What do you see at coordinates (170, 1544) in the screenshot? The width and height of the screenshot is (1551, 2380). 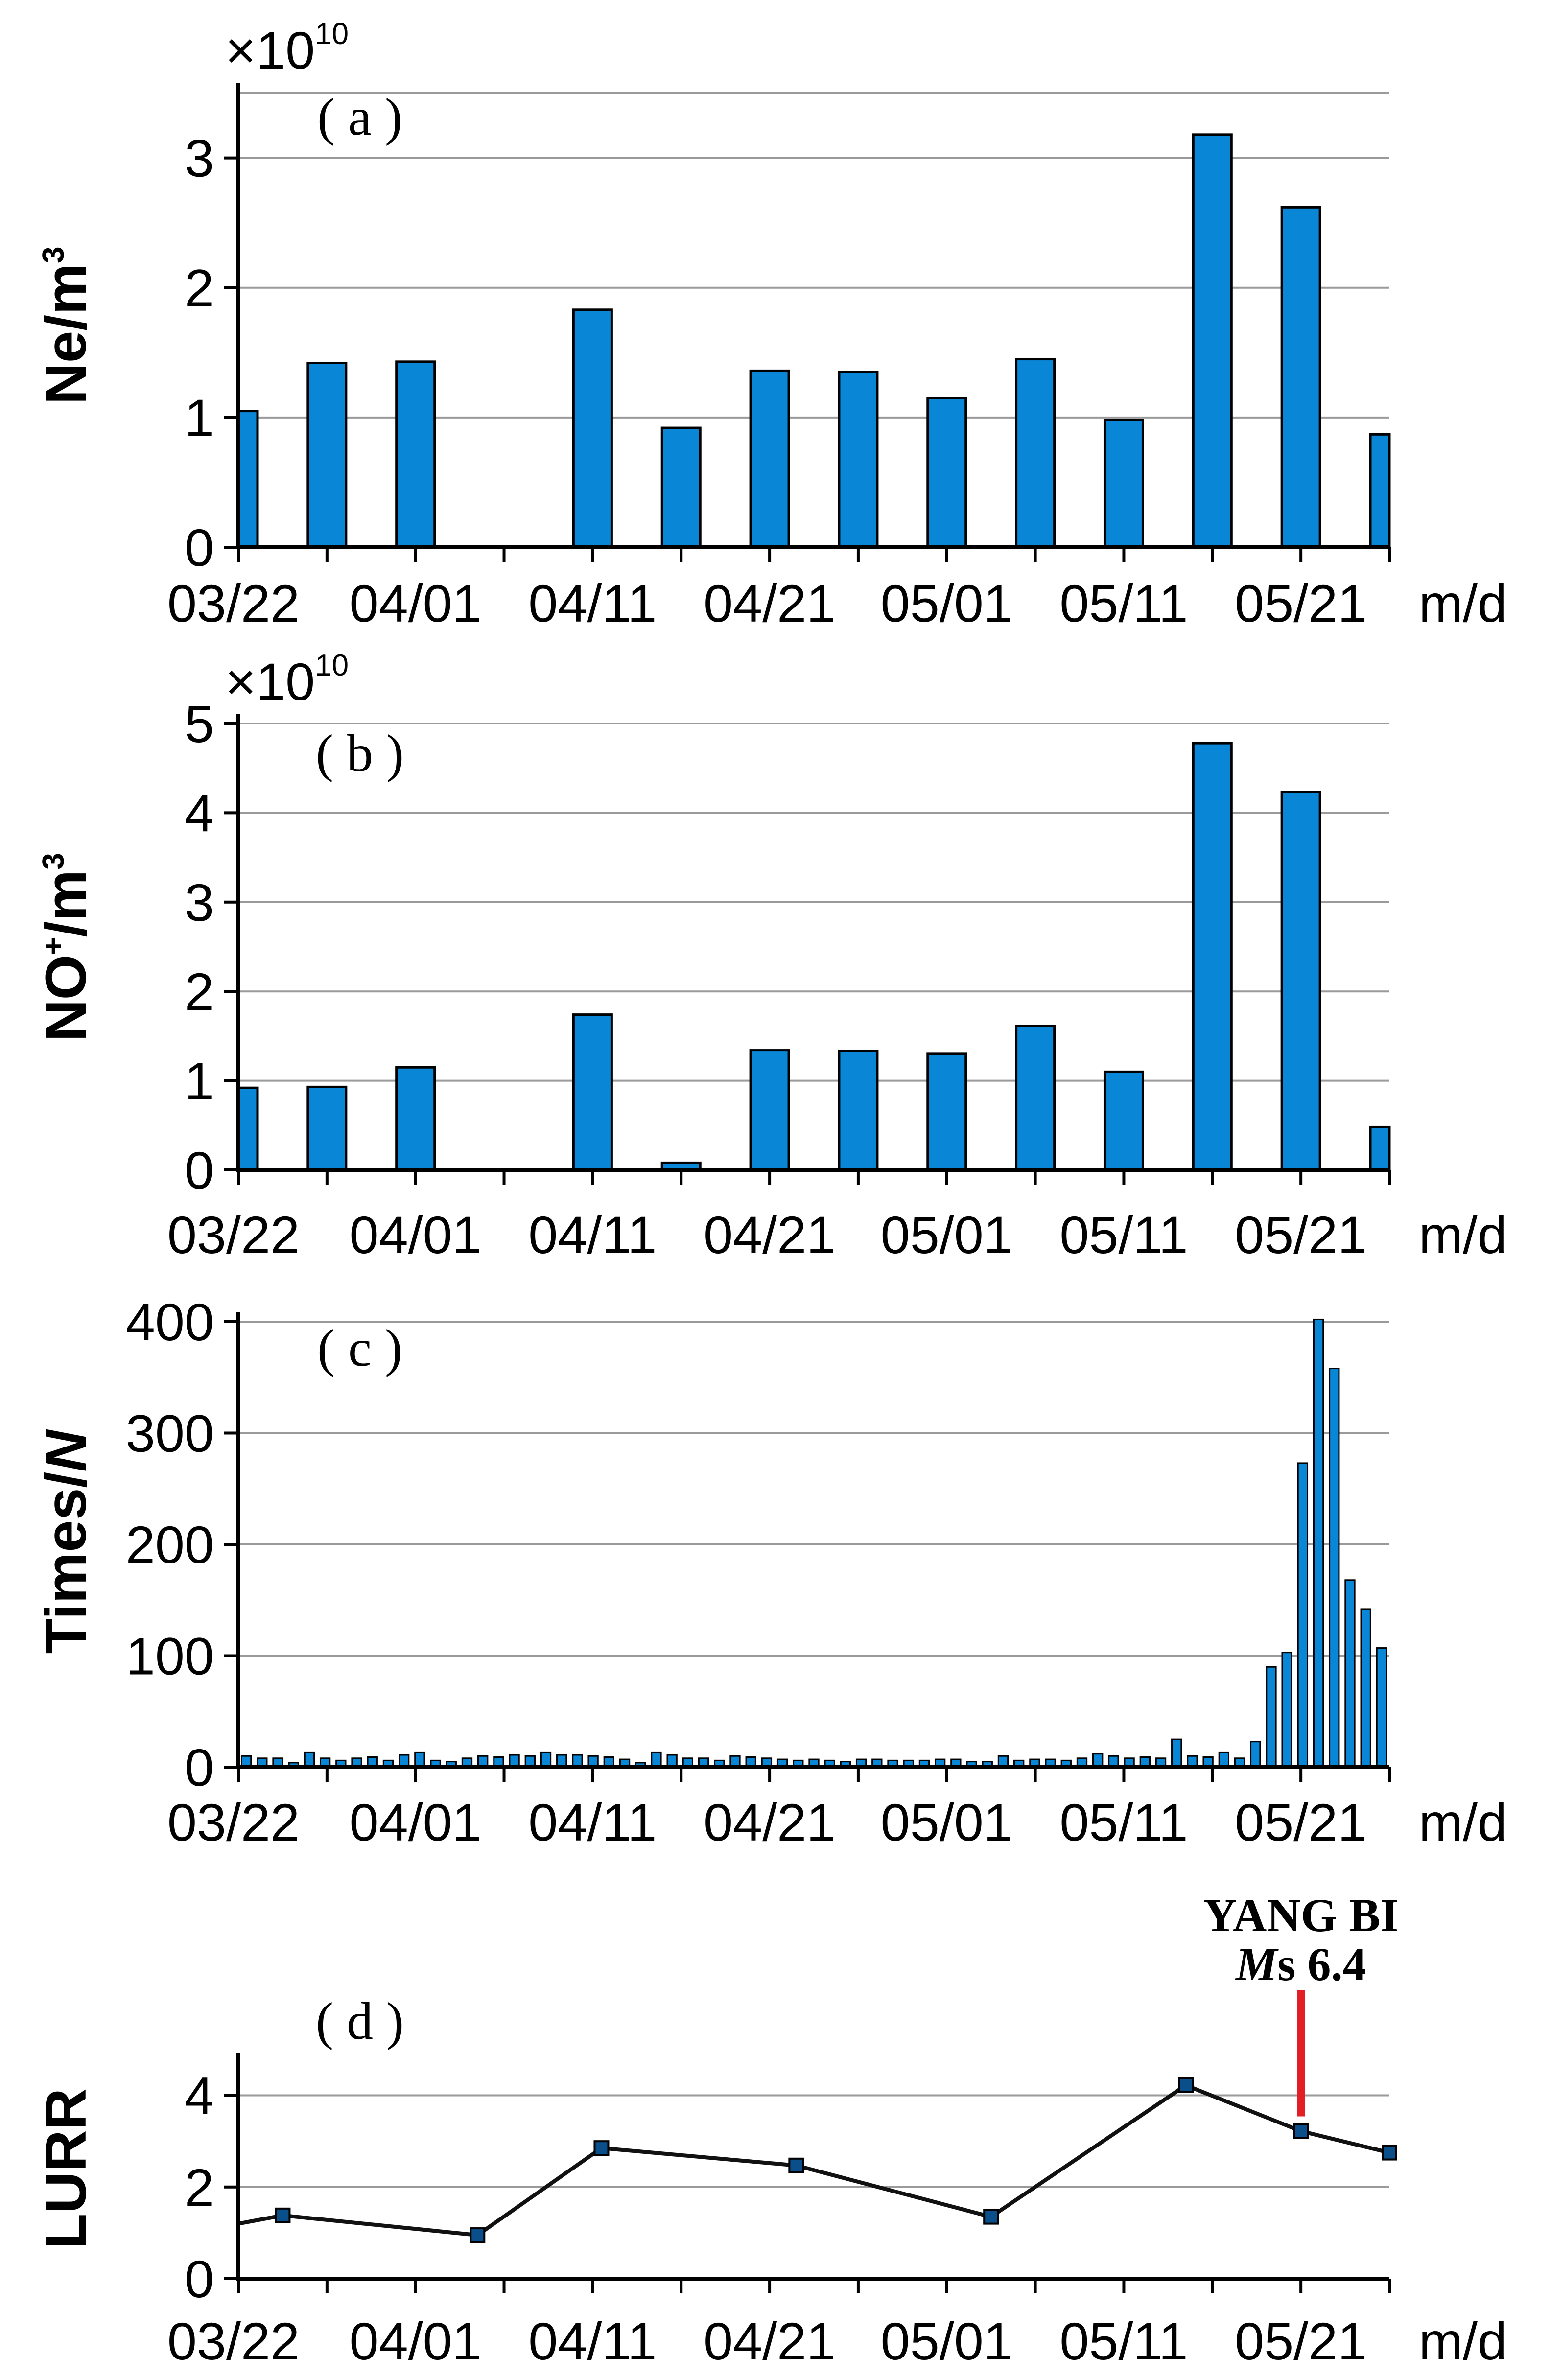 I see `y-tick-label: 200` at bounding box center [170, 1544].